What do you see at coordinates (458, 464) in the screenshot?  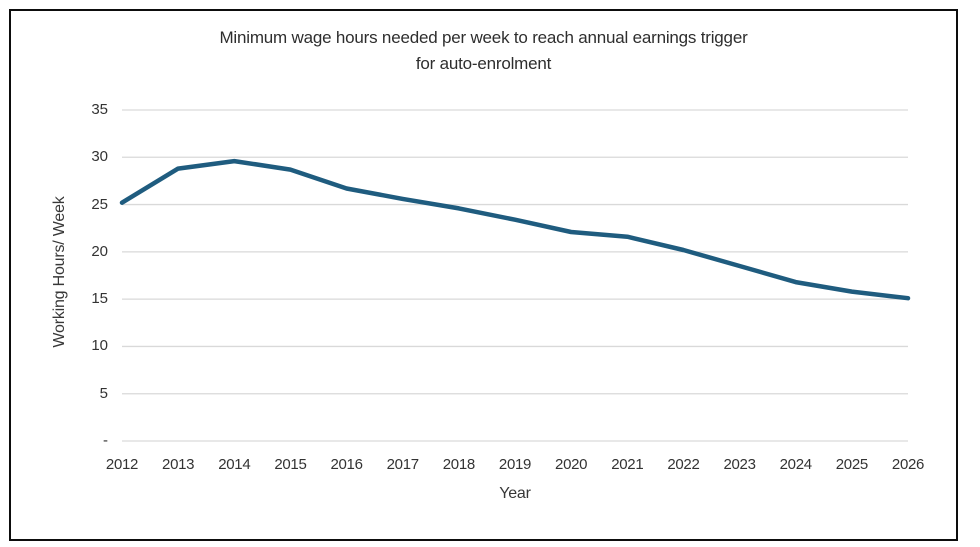 I see `x-tick-label: 2018` at bounding box center [458, 464].